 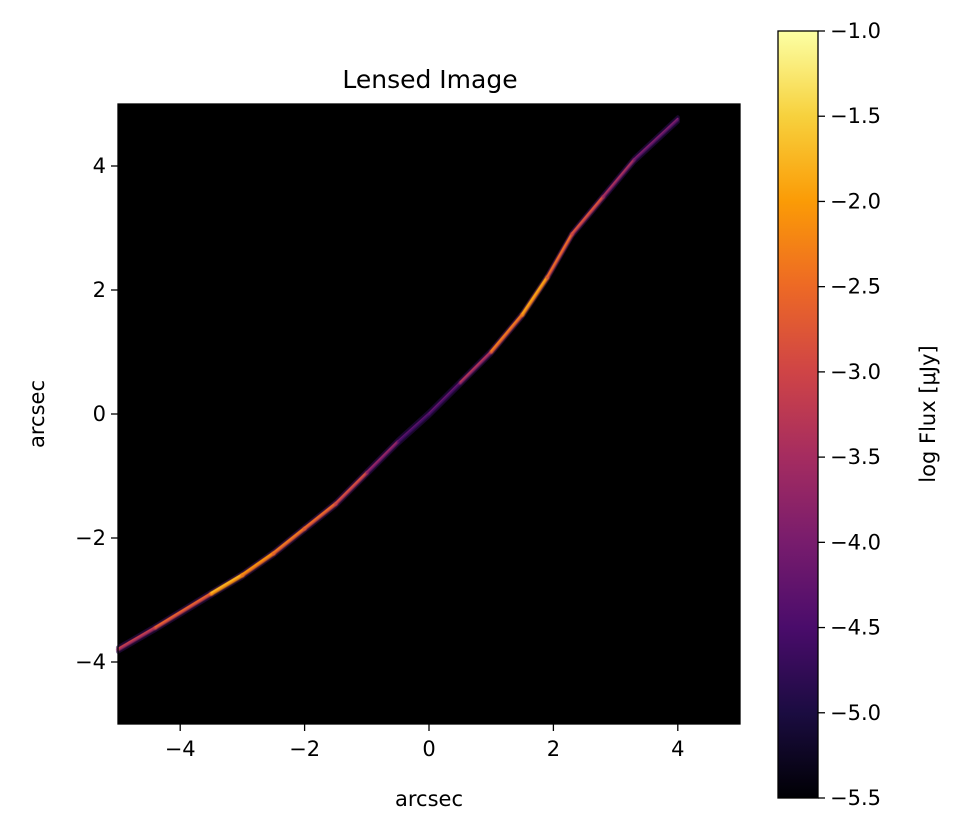 I want to click on x-tick-label: 2, so click(x=553, y=749).